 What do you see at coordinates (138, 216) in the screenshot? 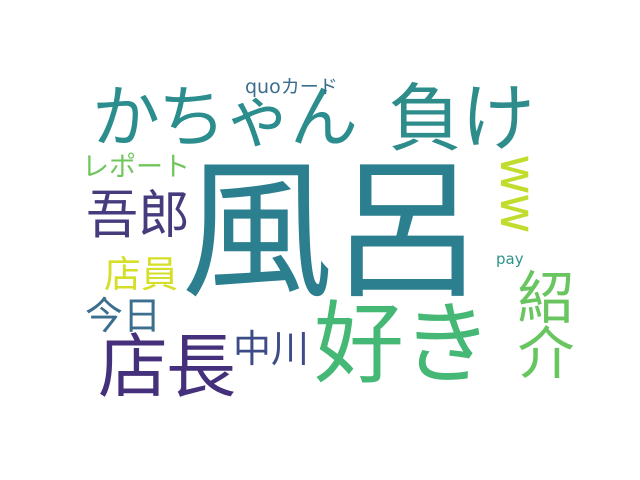
I see `word-goro: 吾郎` at bounding box center [138, 216].